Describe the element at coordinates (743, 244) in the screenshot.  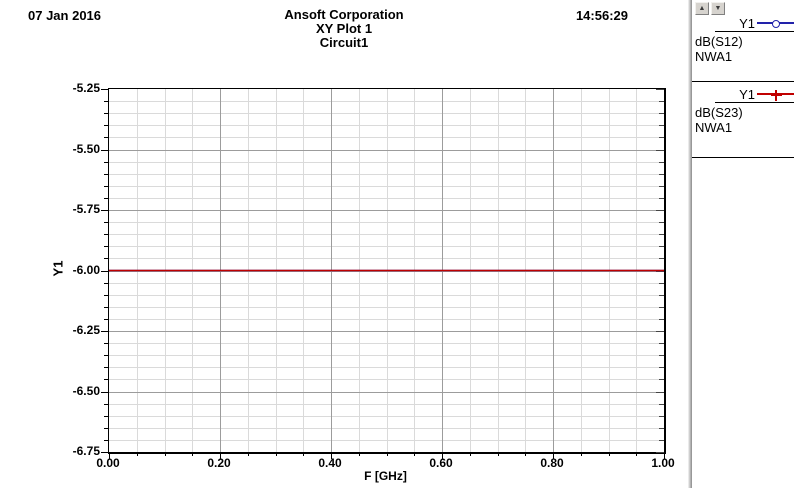
I see `legend-panel: ▲ ▼ Y1 dB(S12) NWA1 Y1 dB(S23) NWA1` at that location.